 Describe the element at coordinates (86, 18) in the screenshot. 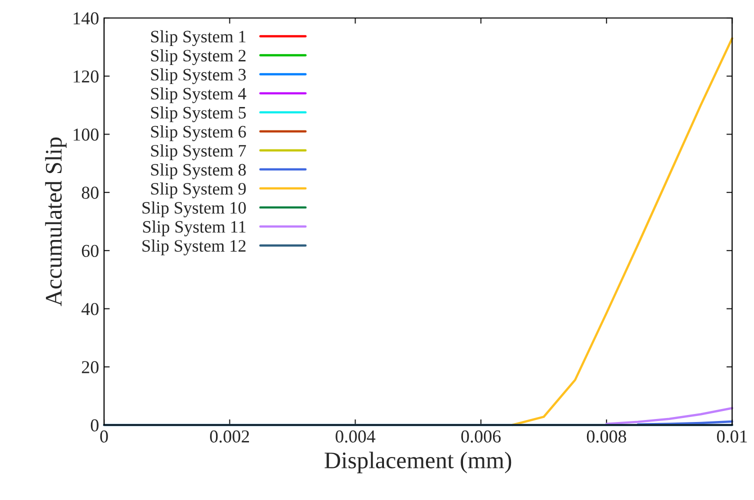

I see `y-tick-label: 140` at that location.